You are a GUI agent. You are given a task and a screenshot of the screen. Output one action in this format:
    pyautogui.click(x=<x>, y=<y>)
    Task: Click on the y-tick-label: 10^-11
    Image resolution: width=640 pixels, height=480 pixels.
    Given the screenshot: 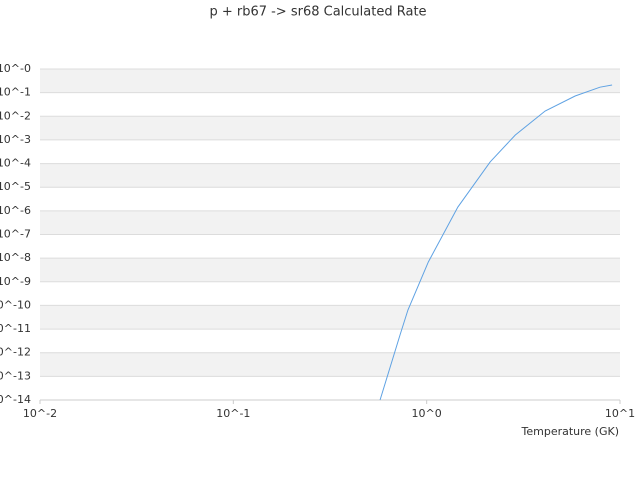 What is the action you would take?
    pyautogui.click(x=15, y=328)
    